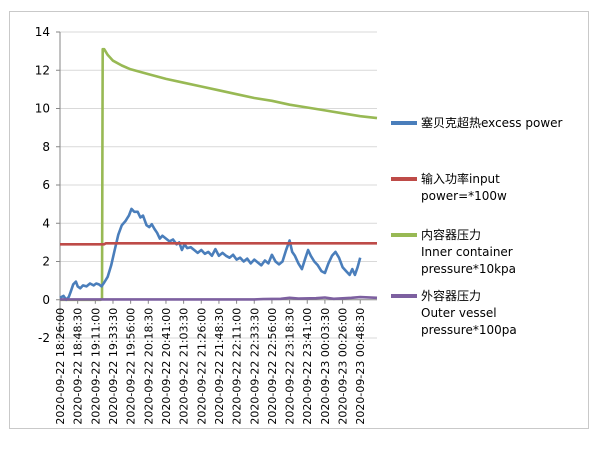 The height and width of the screenshot is (450, 600). Describe the element at coordinates (325, 366) in the screenshot. I see `x-tick-label: 2020-09-23 00:03:30` at that location.